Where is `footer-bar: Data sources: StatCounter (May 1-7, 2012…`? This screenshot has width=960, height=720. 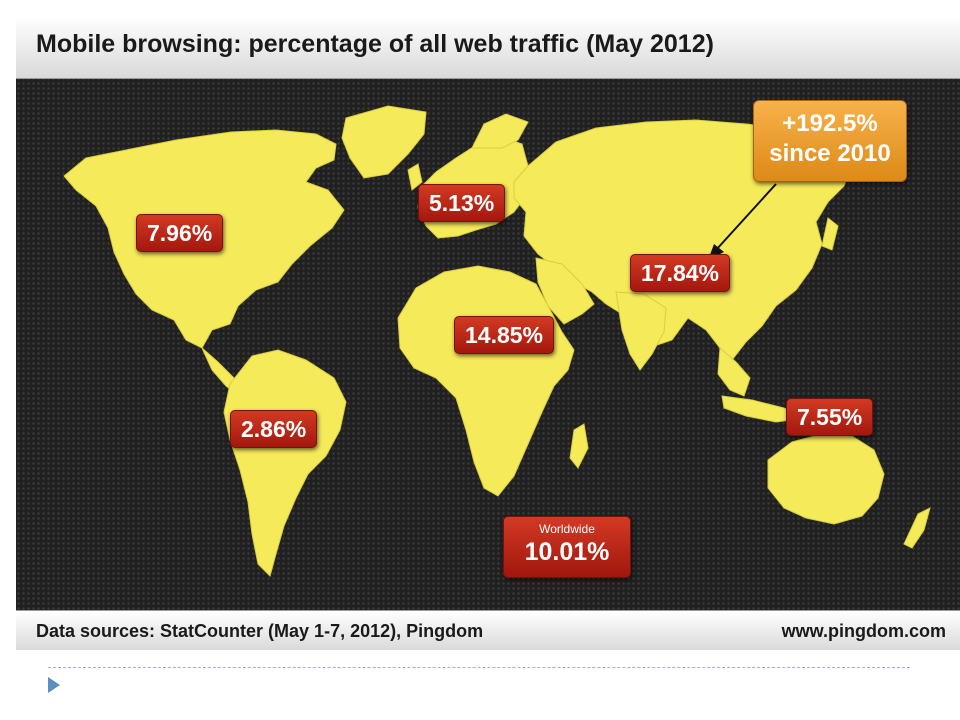 footer-bar: Data sources: StatCounter (May 1-7, 2012… is located at coordinates (488, 630).